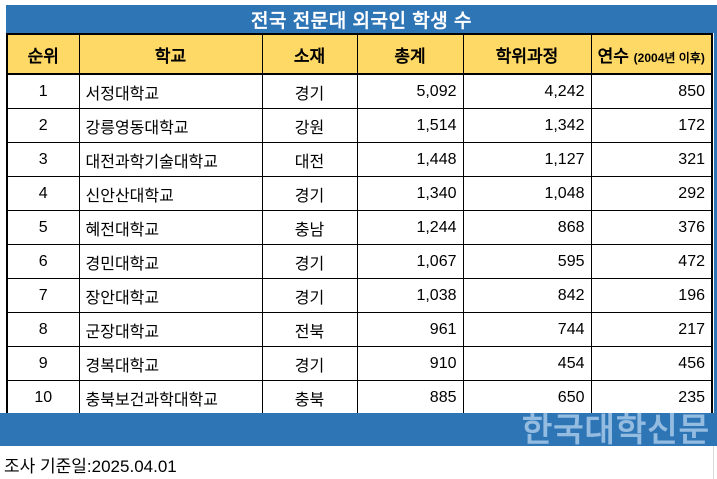 The image size is (717, 479). Describe the element at coordinates (410, 91) in the screenshot. I see `cell-total: 5,092` at that location.